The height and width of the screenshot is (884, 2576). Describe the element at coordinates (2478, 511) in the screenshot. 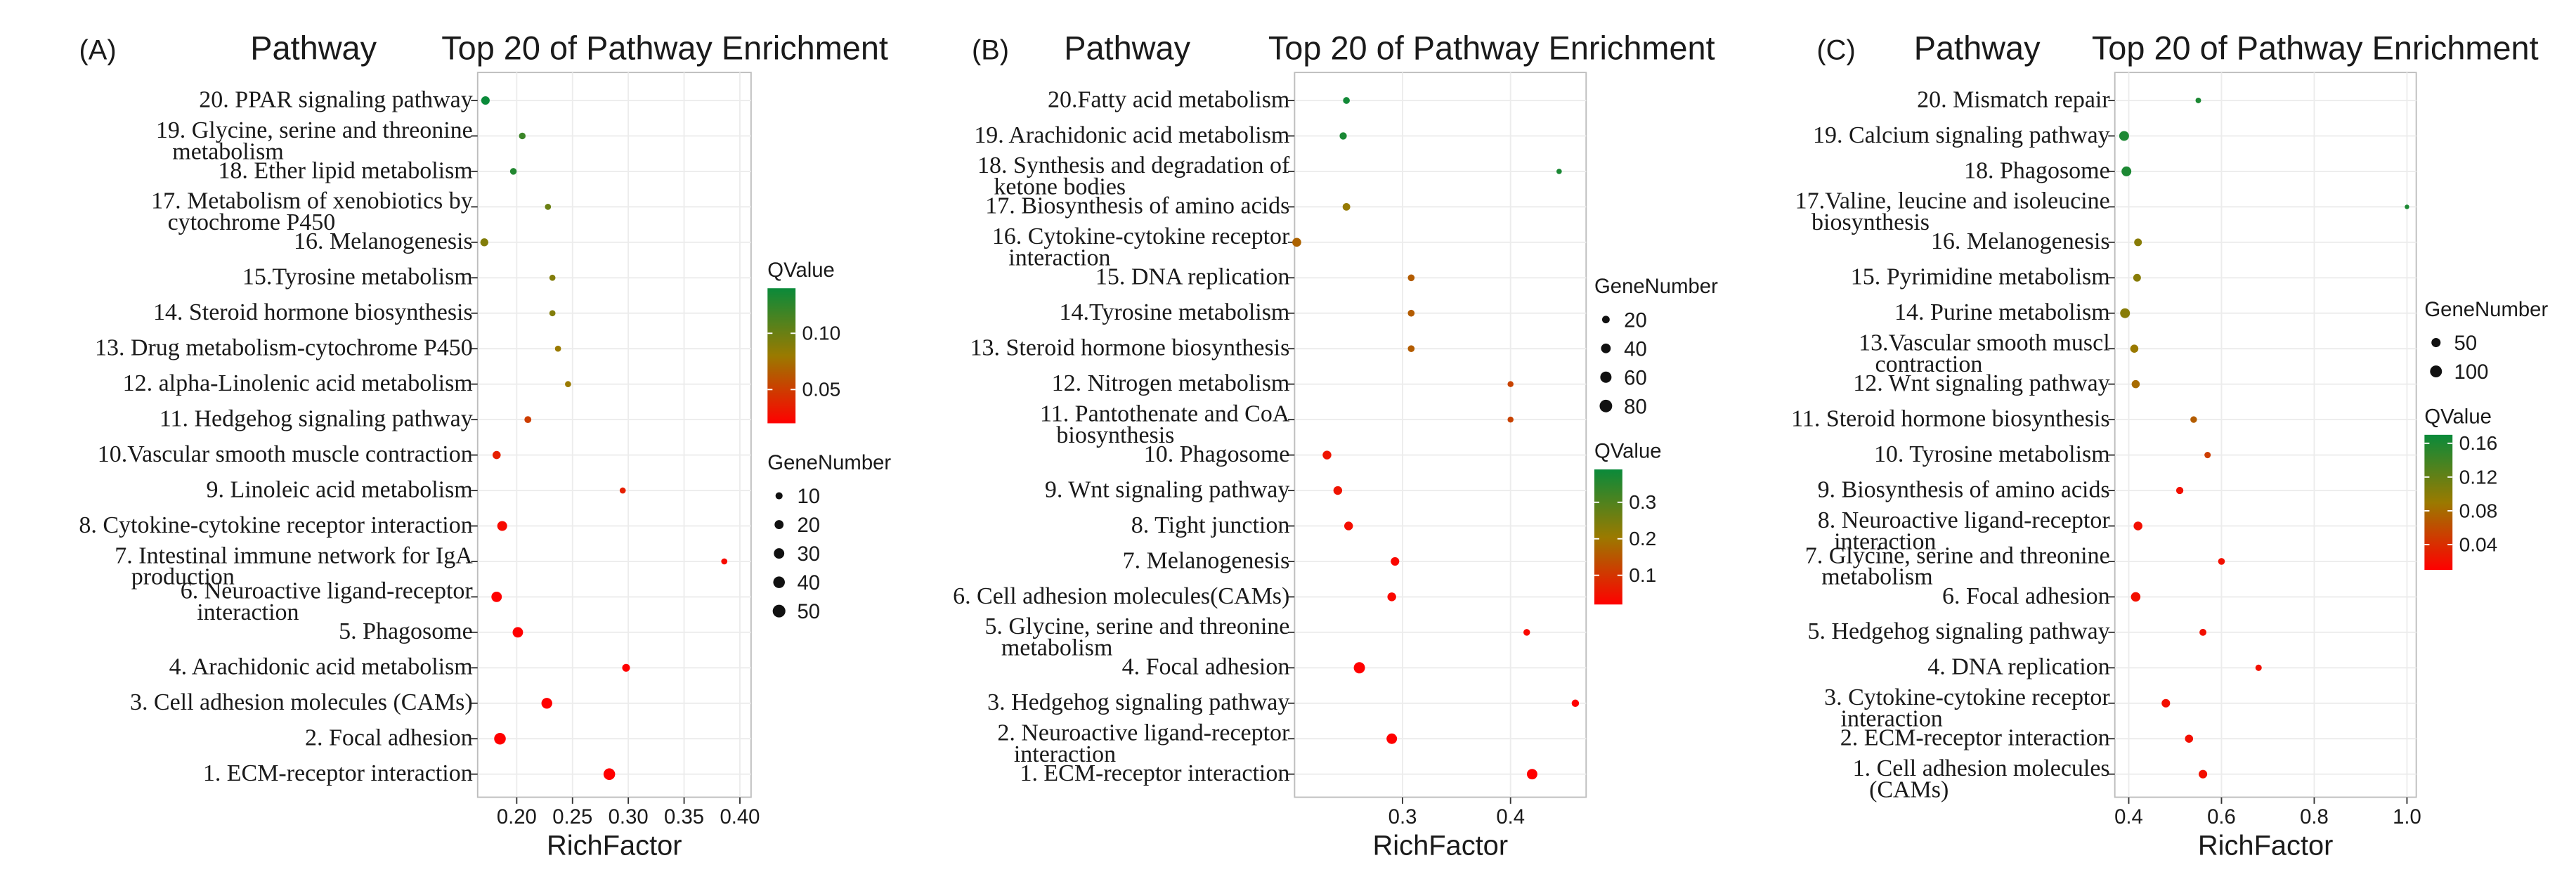

I see `colorbar-tick-label: 0.08` at that location.